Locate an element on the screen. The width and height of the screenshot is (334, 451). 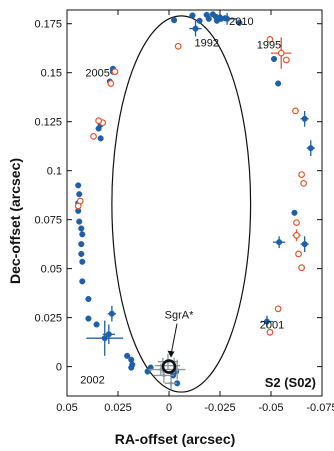
y-tick-label: 0.025 is located at coordinates (48, 319).